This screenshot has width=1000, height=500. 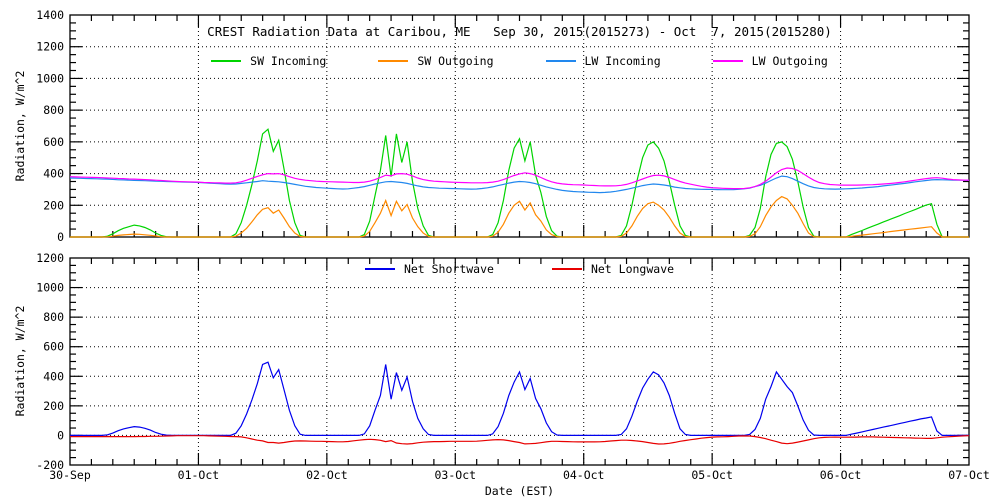 I want to click on legend-item-net-shortwave: Net Shortwave, so click(x=429, y=269).